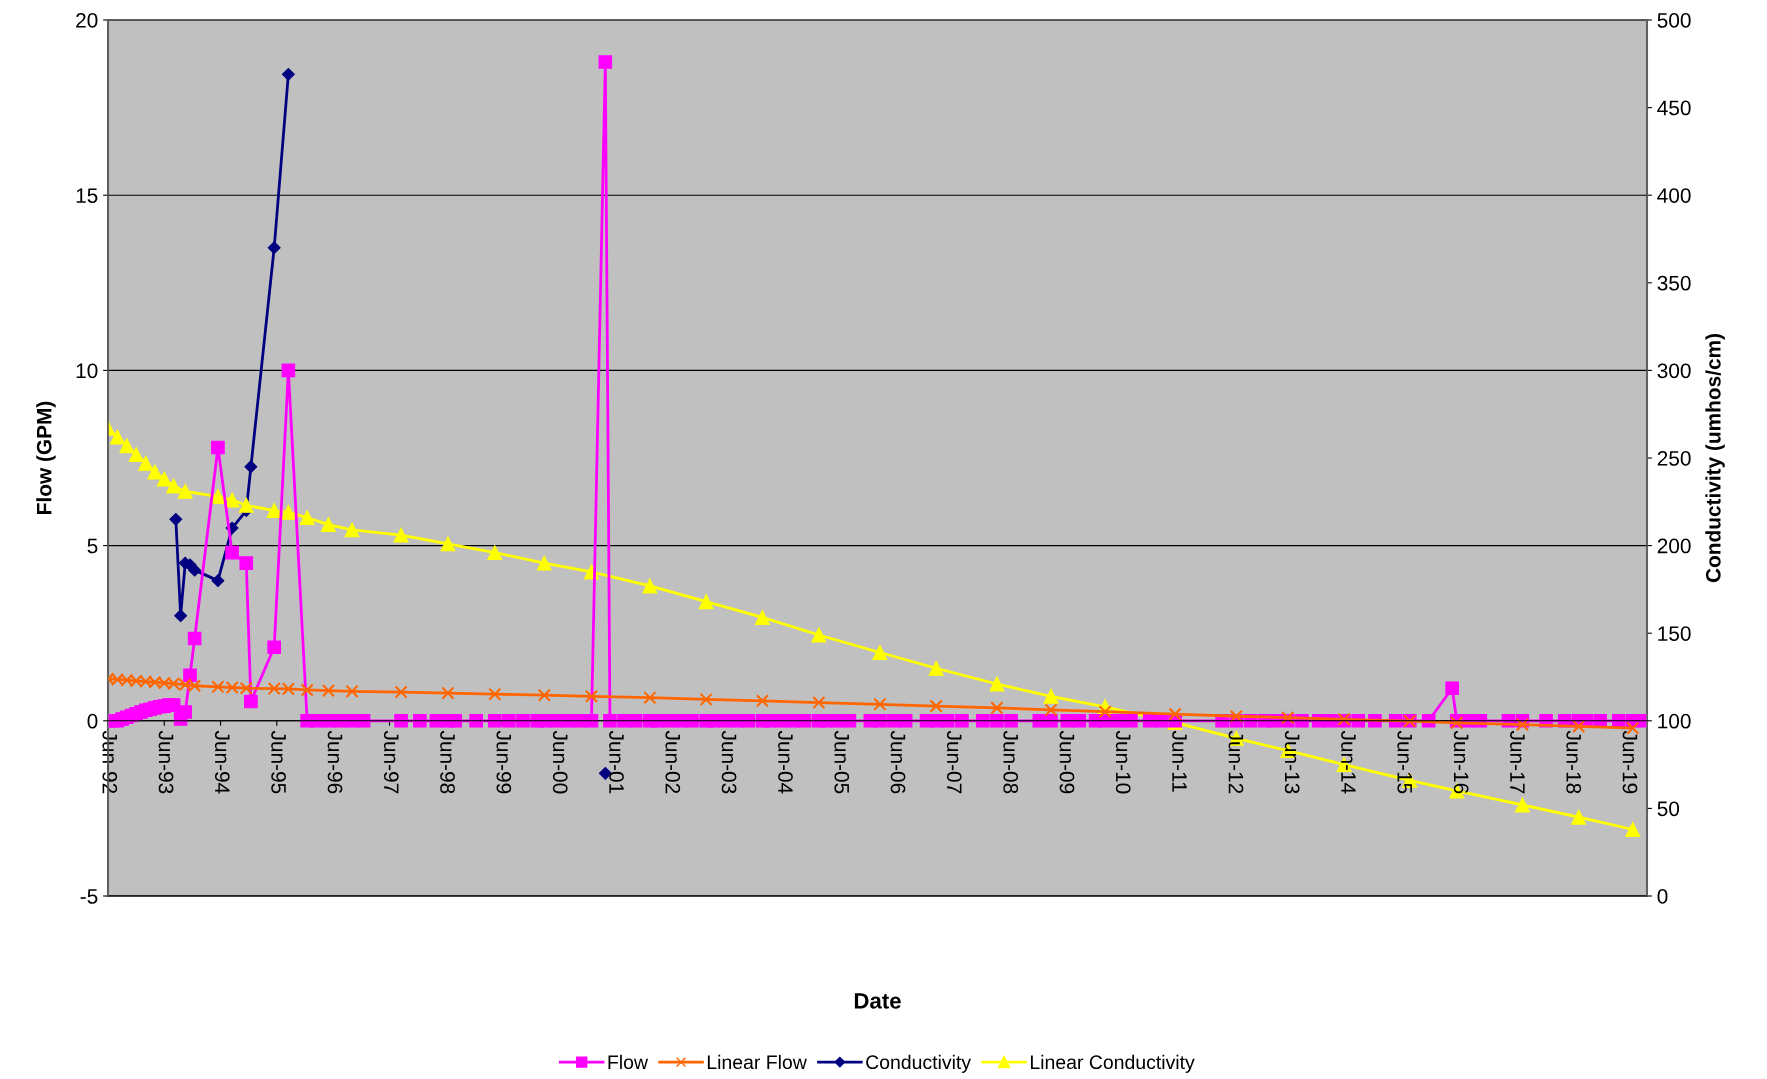  Describe the element at coordinates (1574, 762) in the screenshot. I see `x-tick-label: Jun-18` at that location.